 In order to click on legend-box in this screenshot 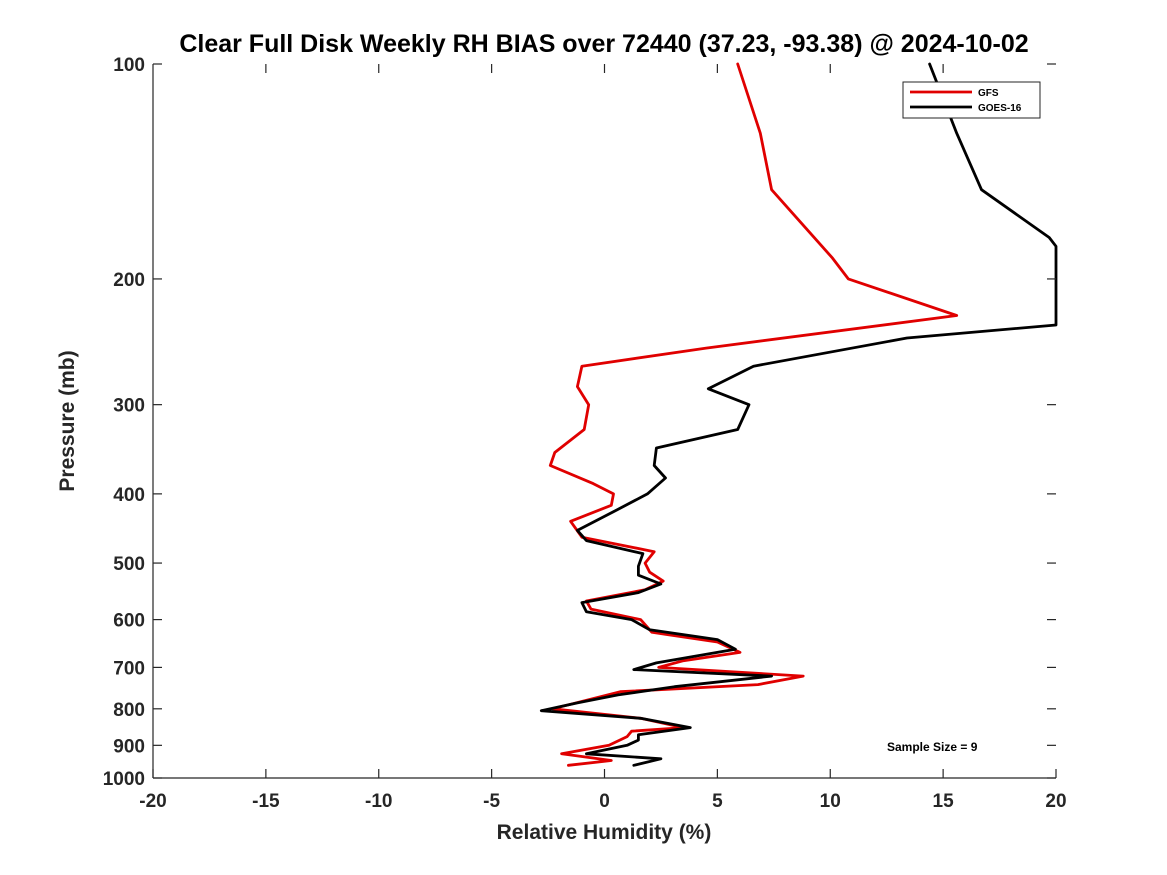, I will do `click(971, 100)`.